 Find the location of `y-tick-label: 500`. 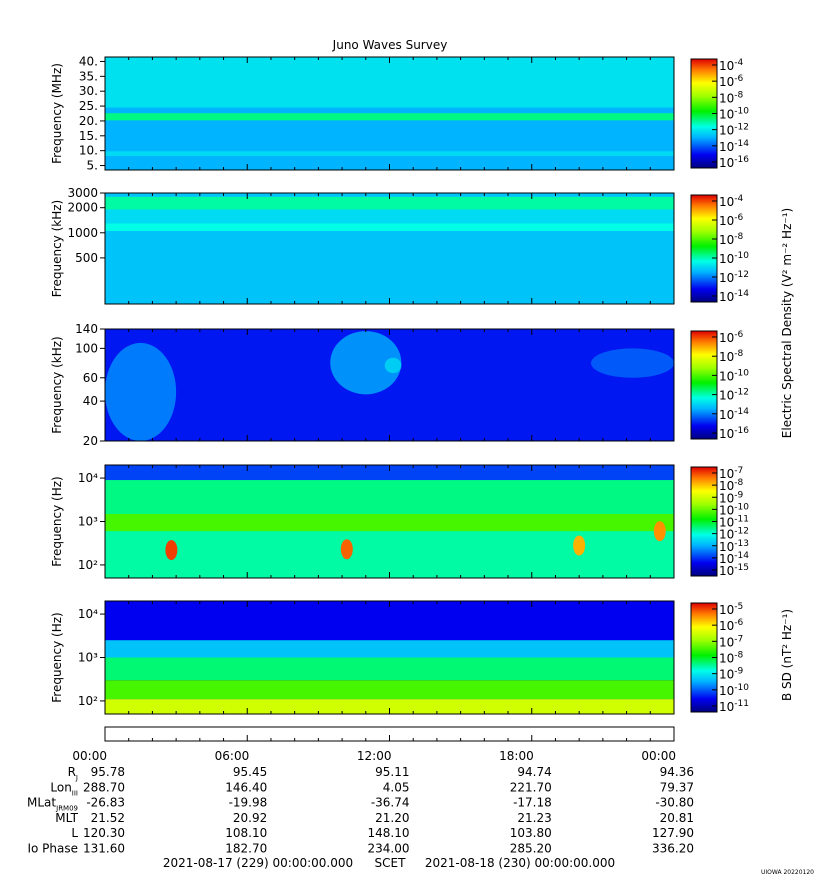

y-tick-label: 500 is located at coordinates (86, 258).